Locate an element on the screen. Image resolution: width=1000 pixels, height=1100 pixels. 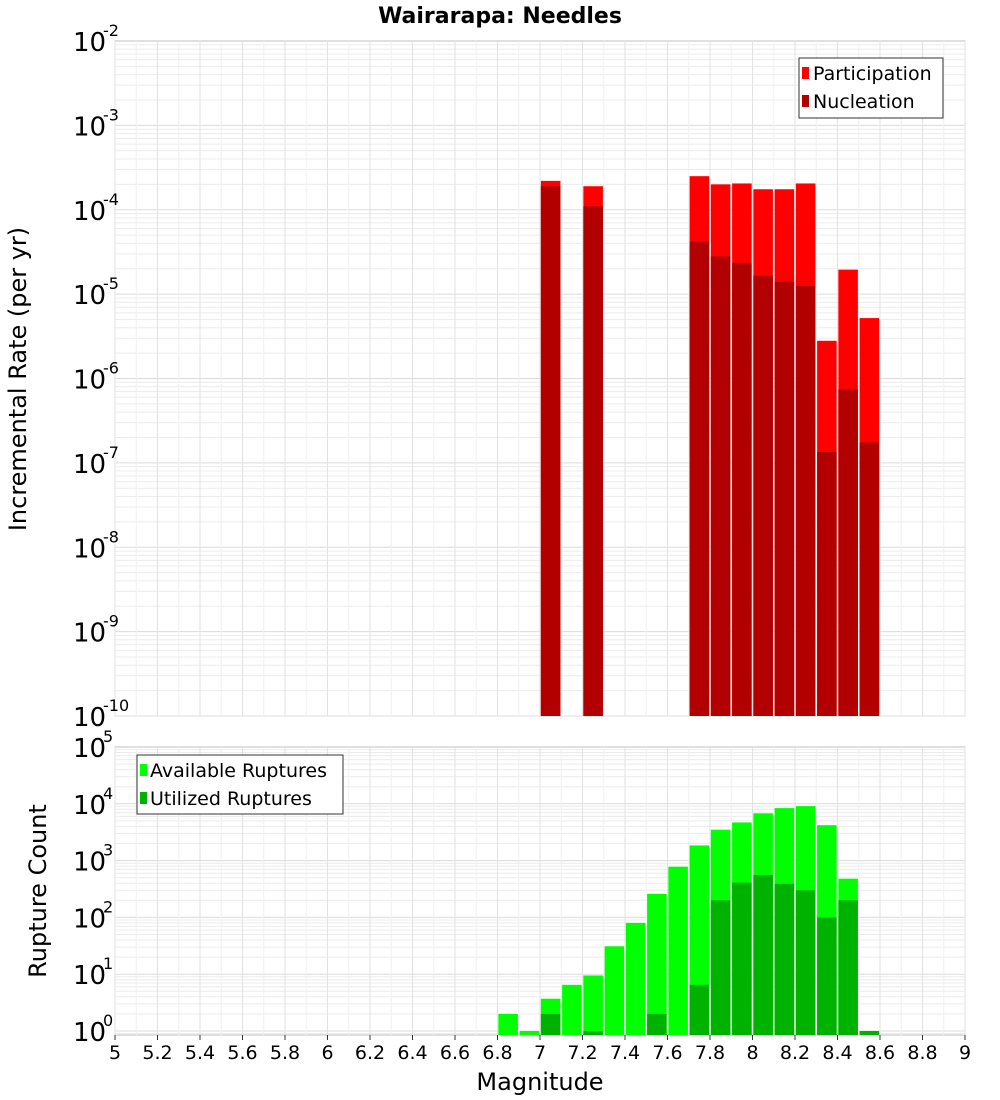
legend-label-participation: Participation is located at coordinates (872, 74).